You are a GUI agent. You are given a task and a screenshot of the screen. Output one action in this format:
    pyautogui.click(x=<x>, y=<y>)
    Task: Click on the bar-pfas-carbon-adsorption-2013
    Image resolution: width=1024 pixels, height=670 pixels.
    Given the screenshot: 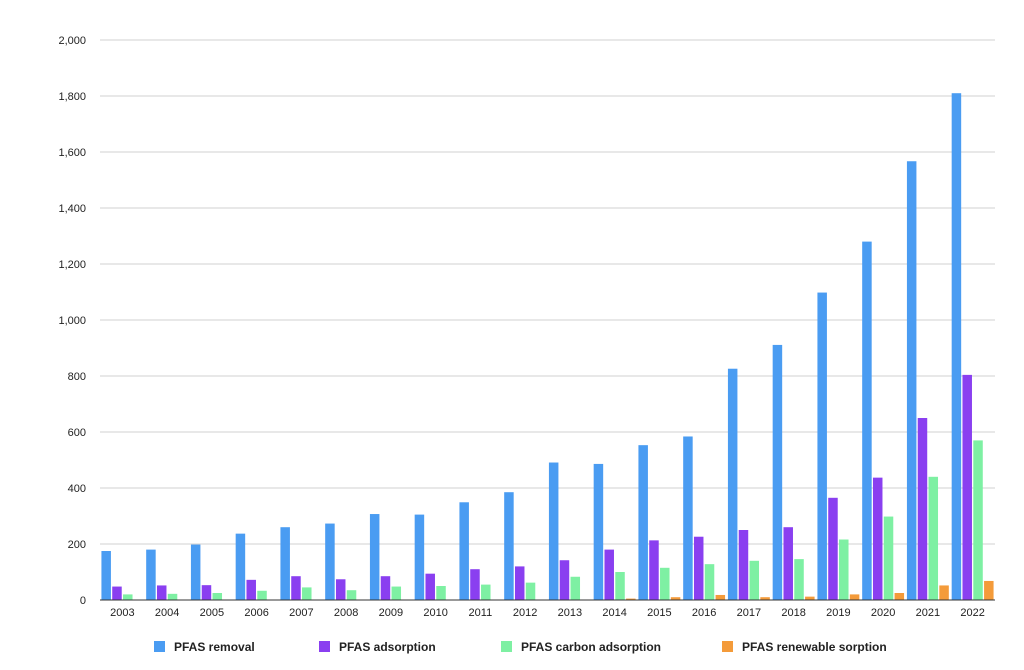 What is the action you would take?
    pyautogui.click(x=575, y=588)
    